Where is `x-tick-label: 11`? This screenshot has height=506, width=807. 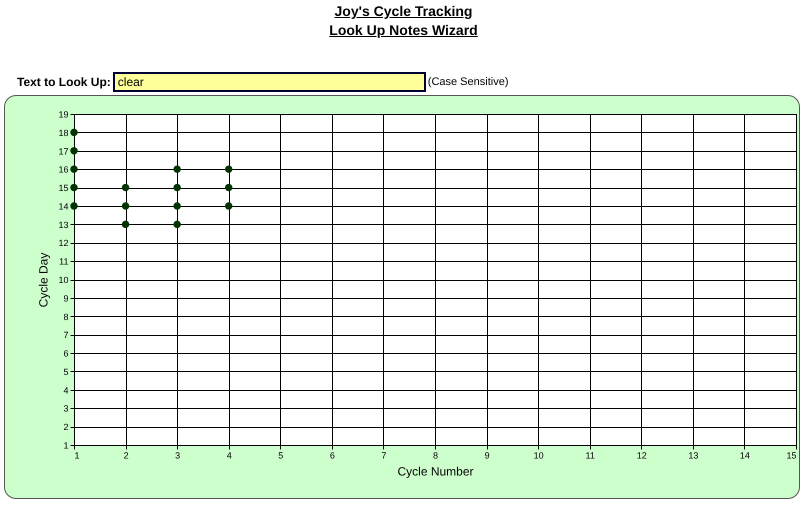 x-tick-label: 11 is located at coordinates (590, 455).